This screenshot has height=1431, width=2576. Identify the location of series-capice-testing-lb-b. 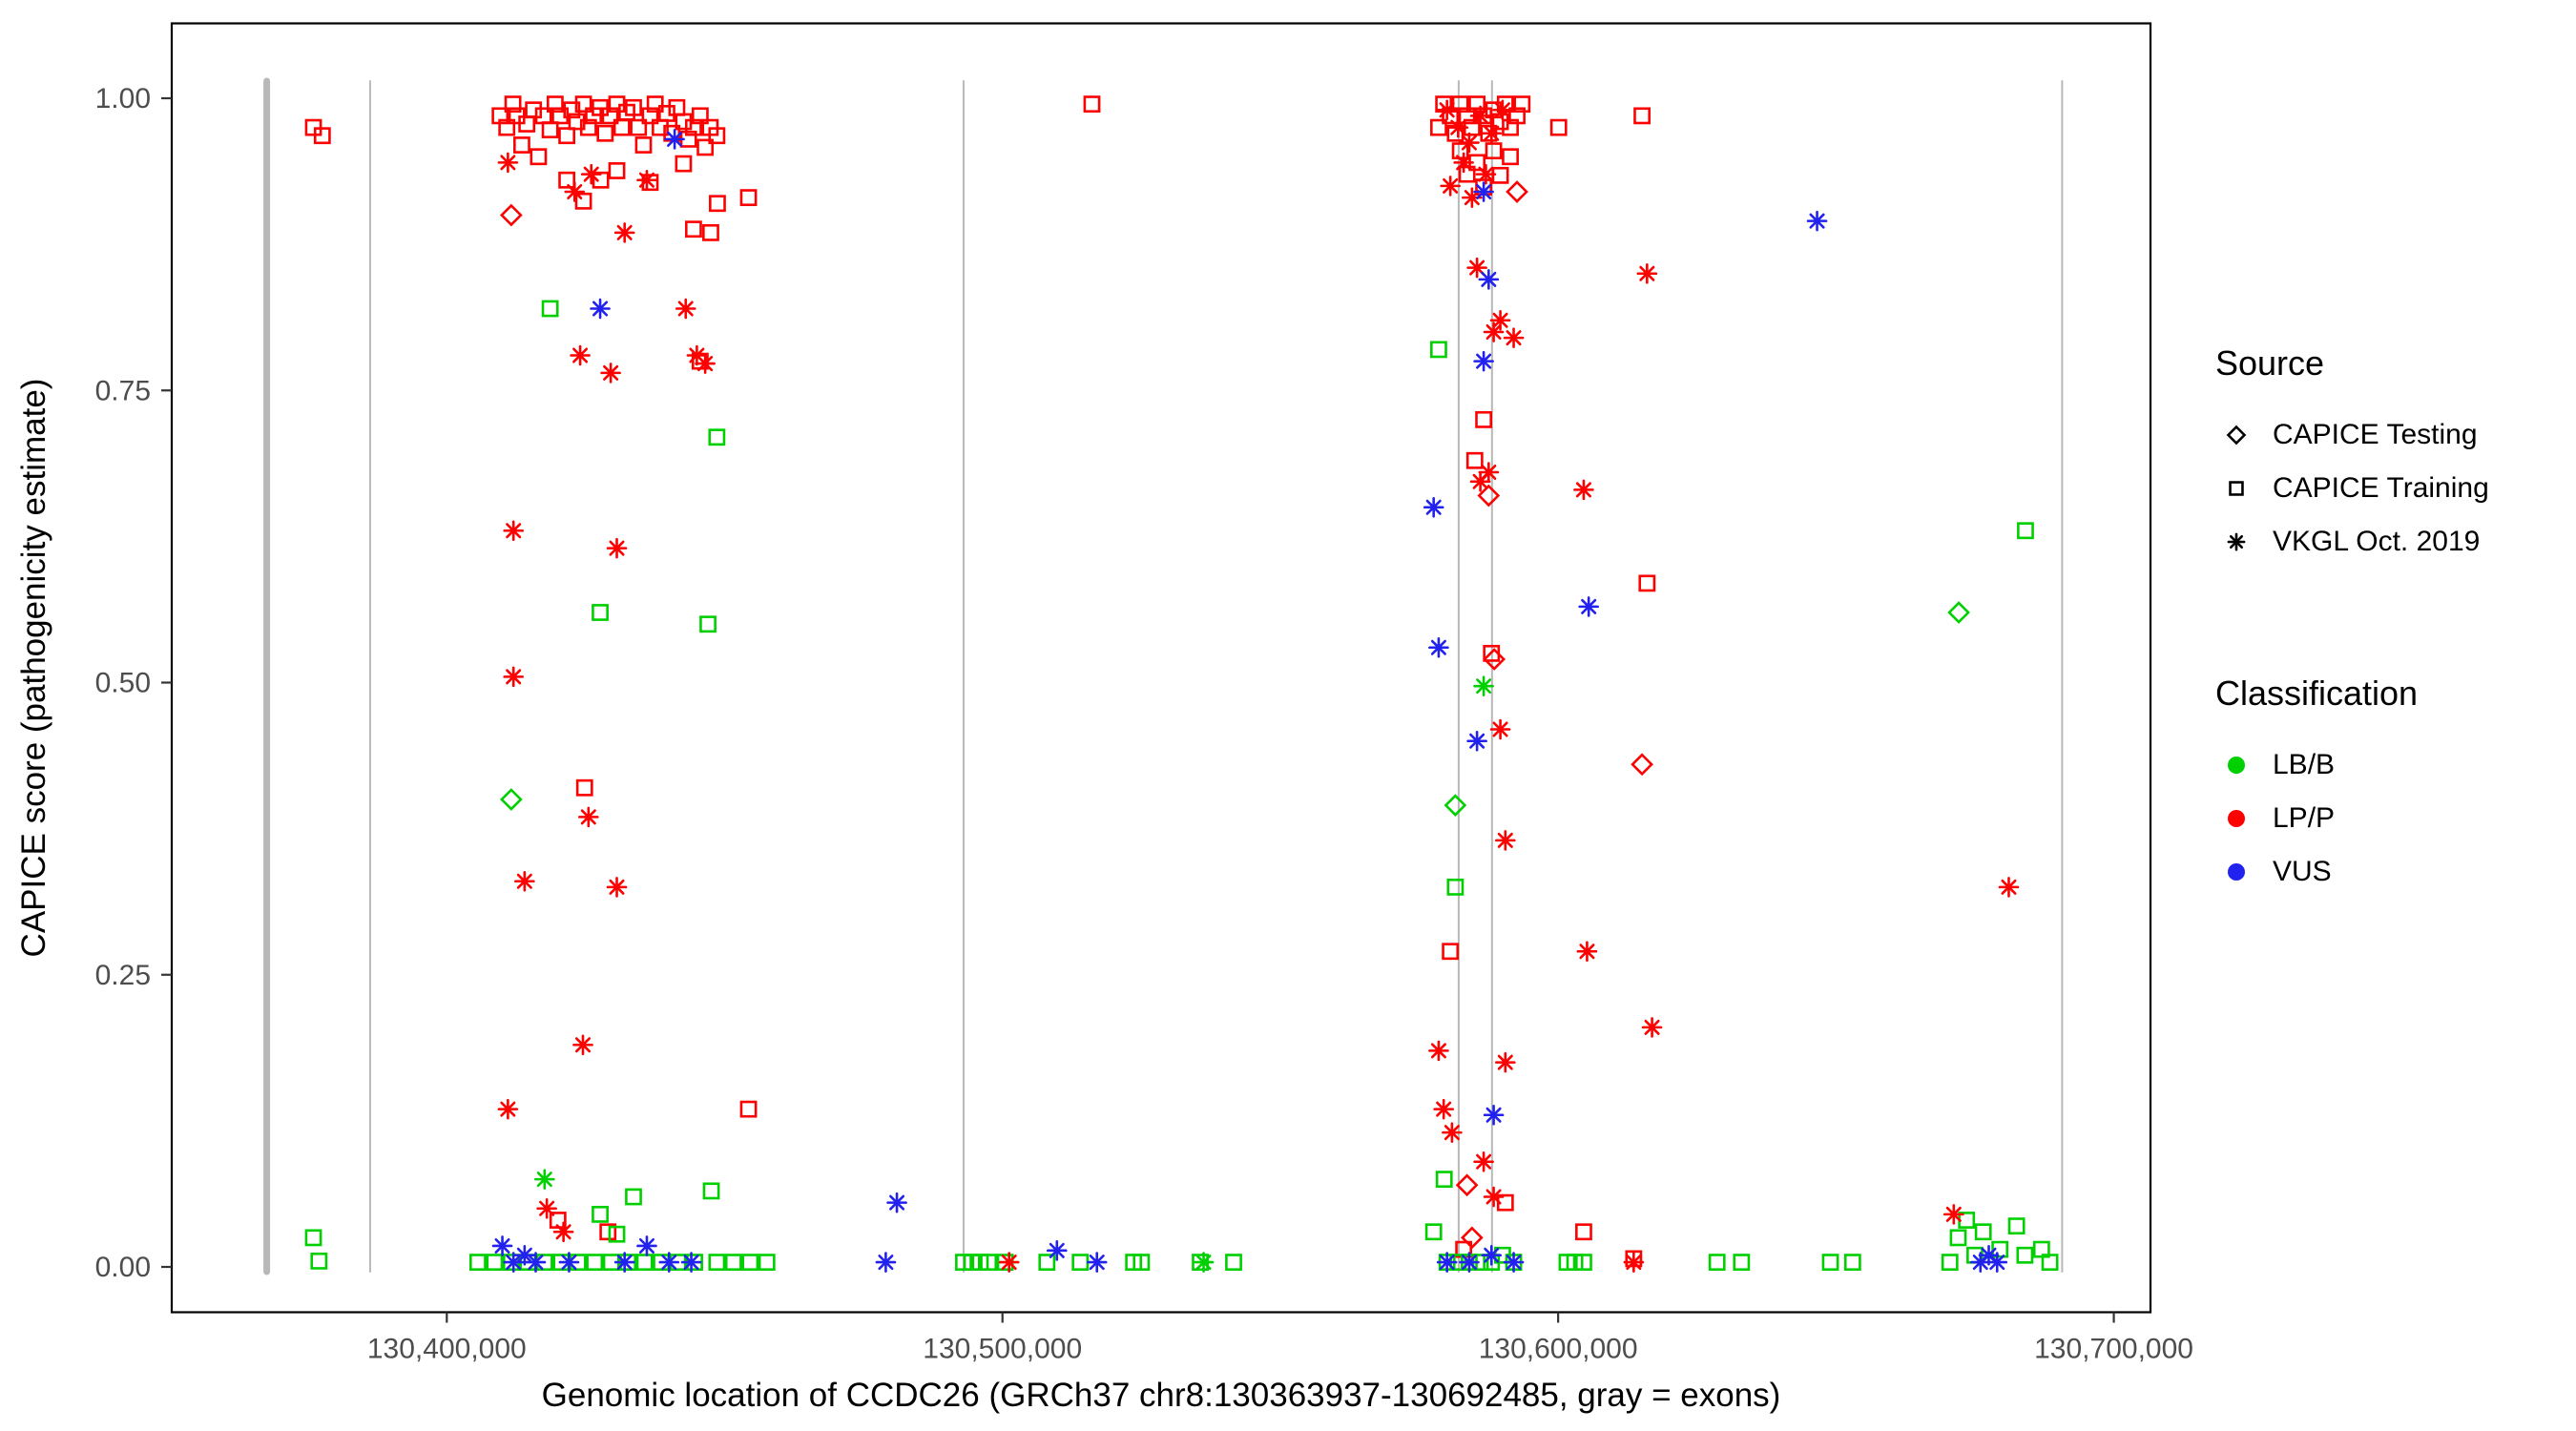
(1235, 709).